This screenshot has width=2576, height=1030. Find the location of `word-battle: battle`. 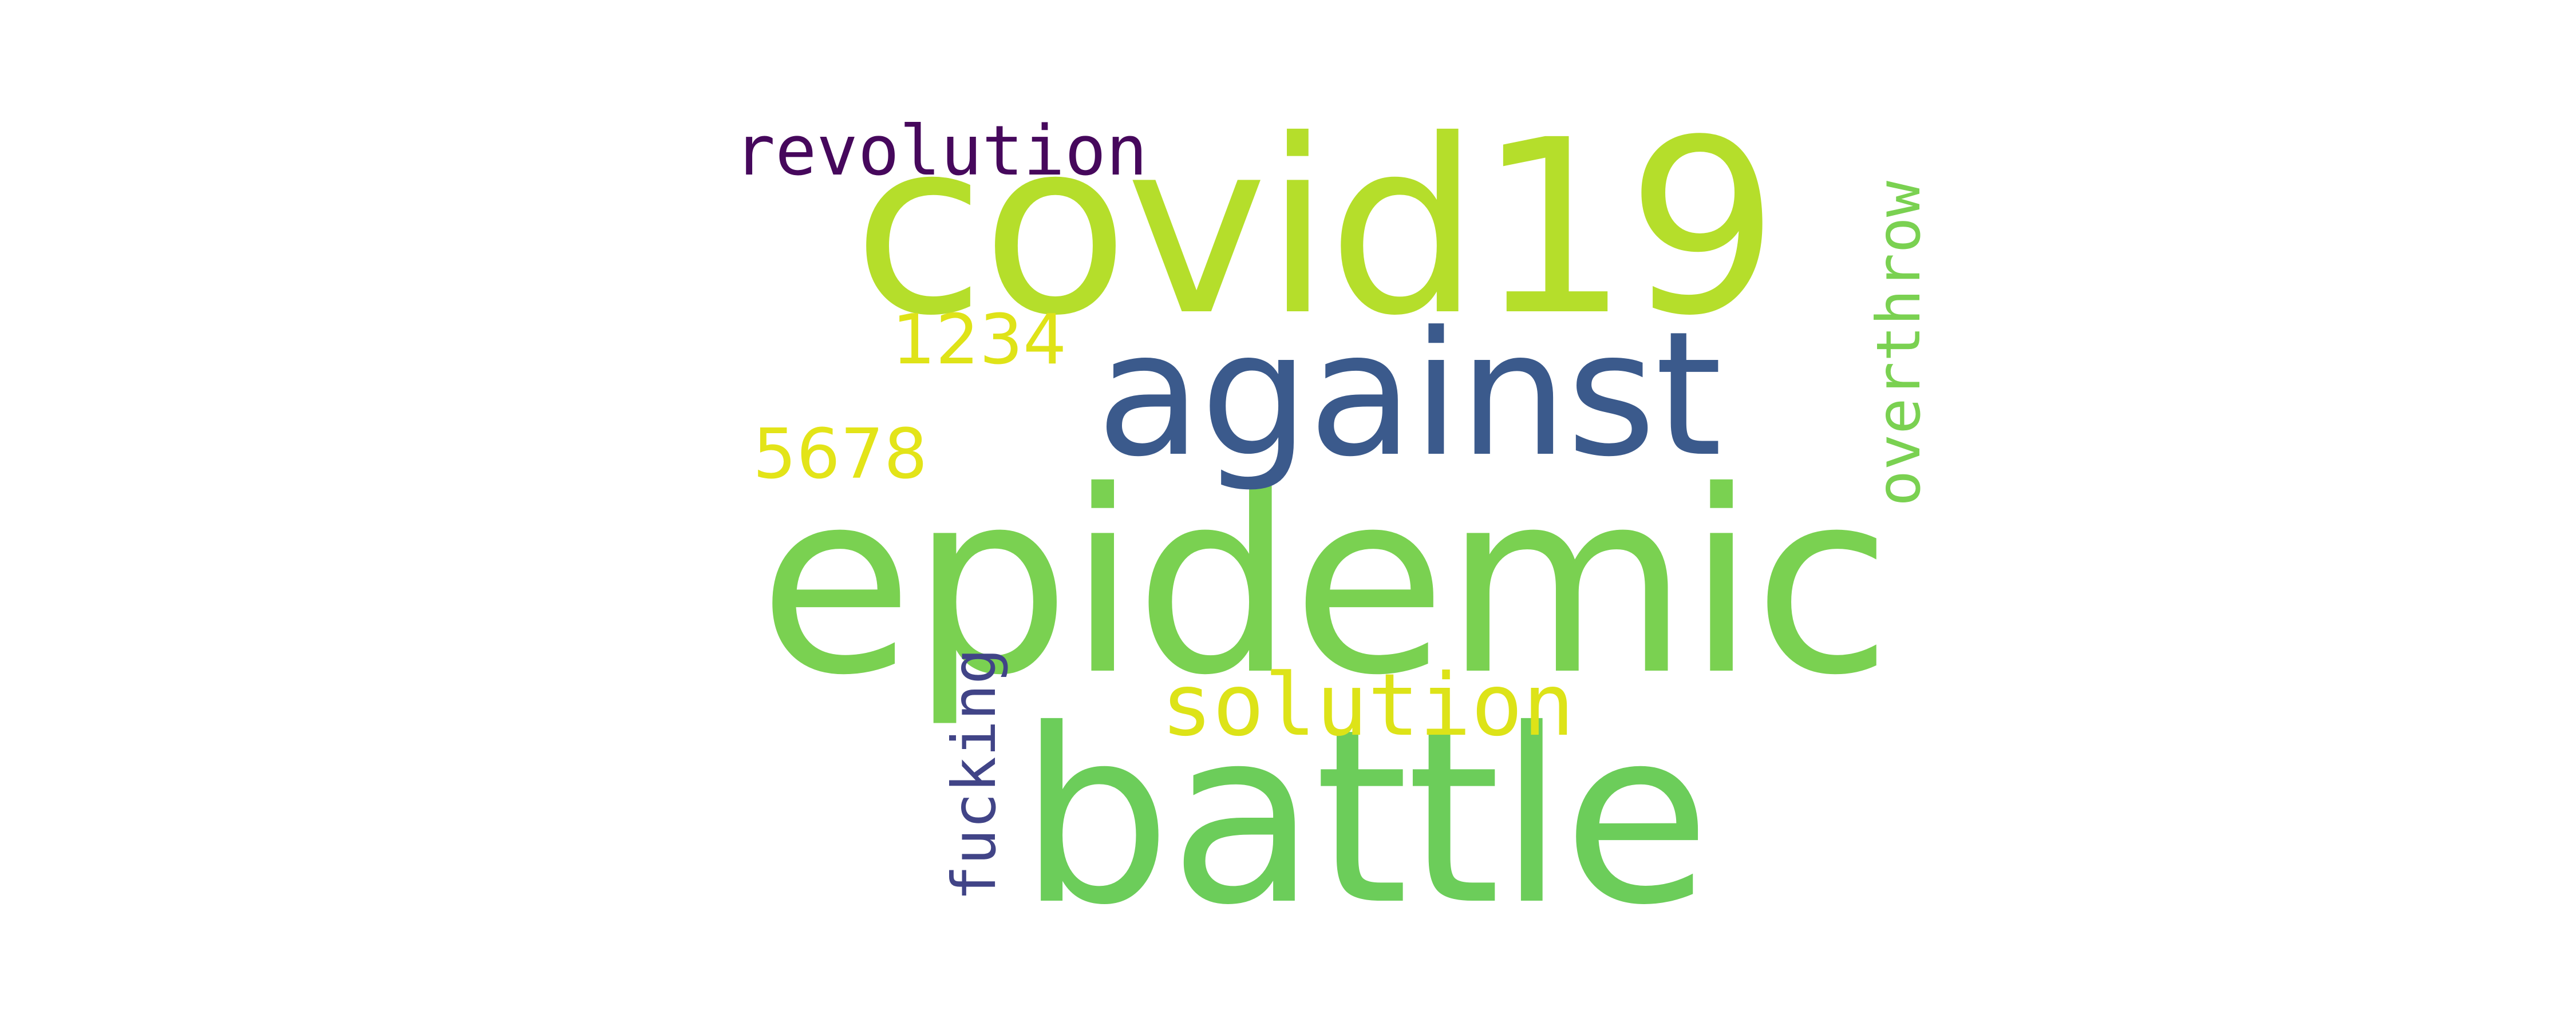

word-battle: battle is located at coordinates (1364, 818).